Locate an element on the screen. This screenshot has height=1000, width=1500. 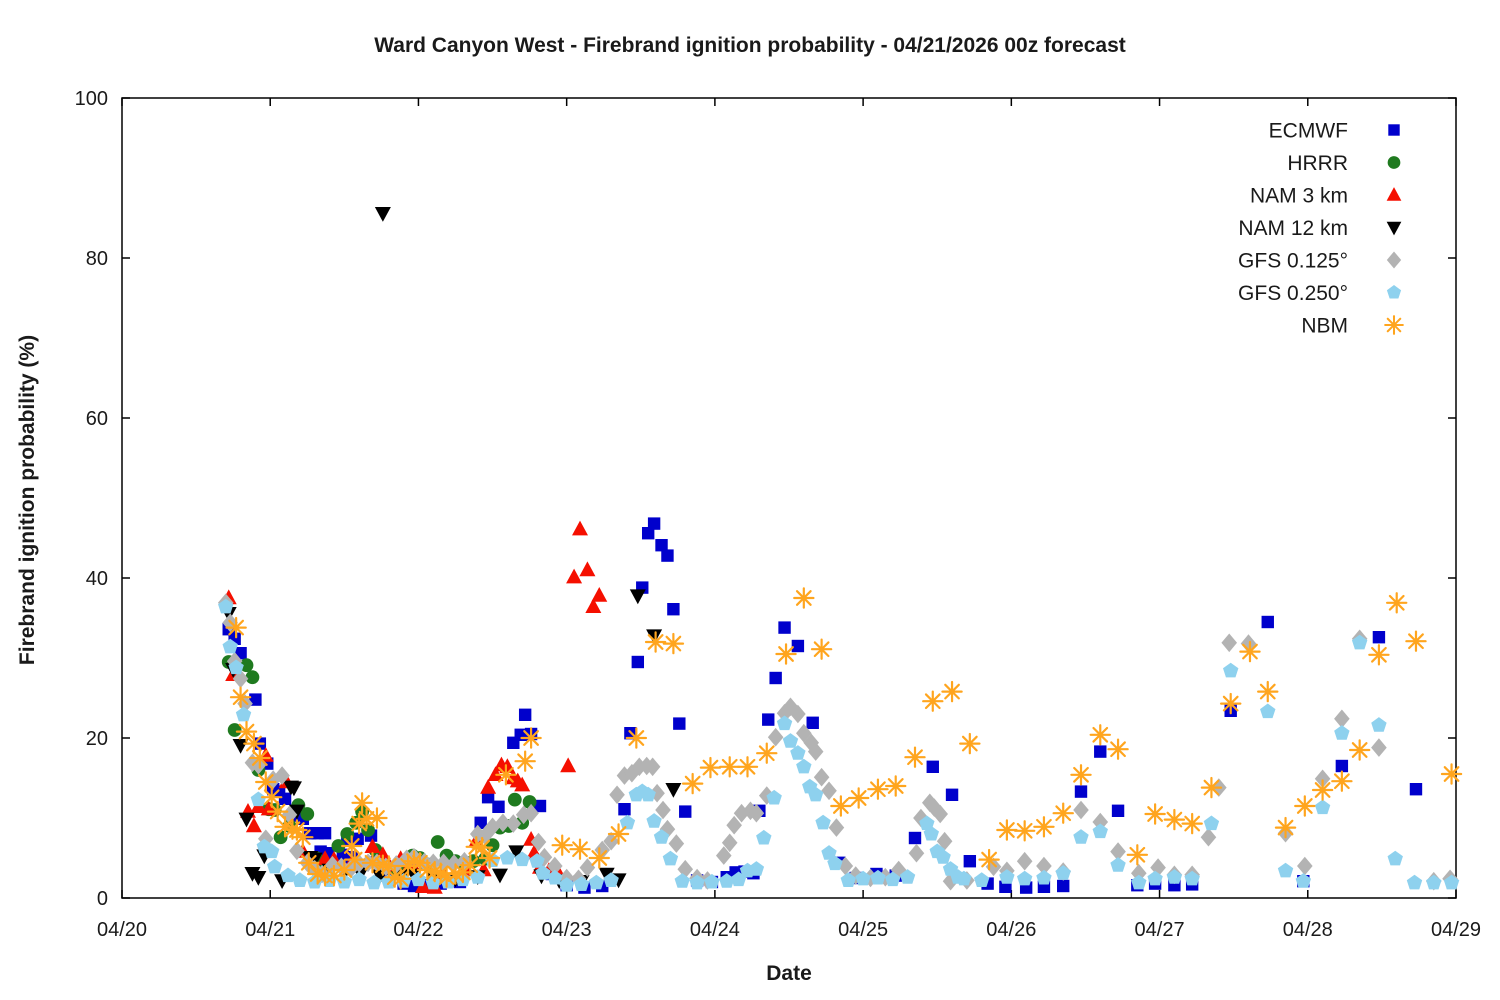
legend-item-ecmwf: ECMWF is located at coordinates (1334, 131).